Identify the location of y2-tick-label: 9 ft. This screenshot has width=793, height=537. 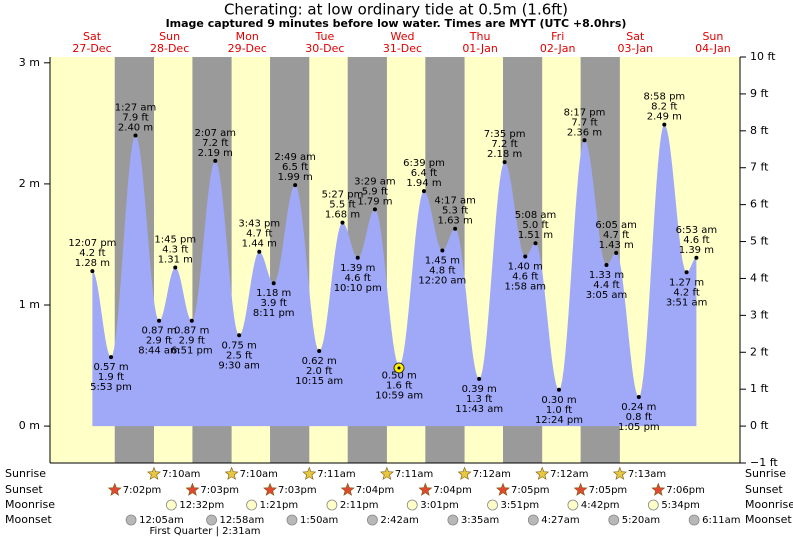
(759, 93).